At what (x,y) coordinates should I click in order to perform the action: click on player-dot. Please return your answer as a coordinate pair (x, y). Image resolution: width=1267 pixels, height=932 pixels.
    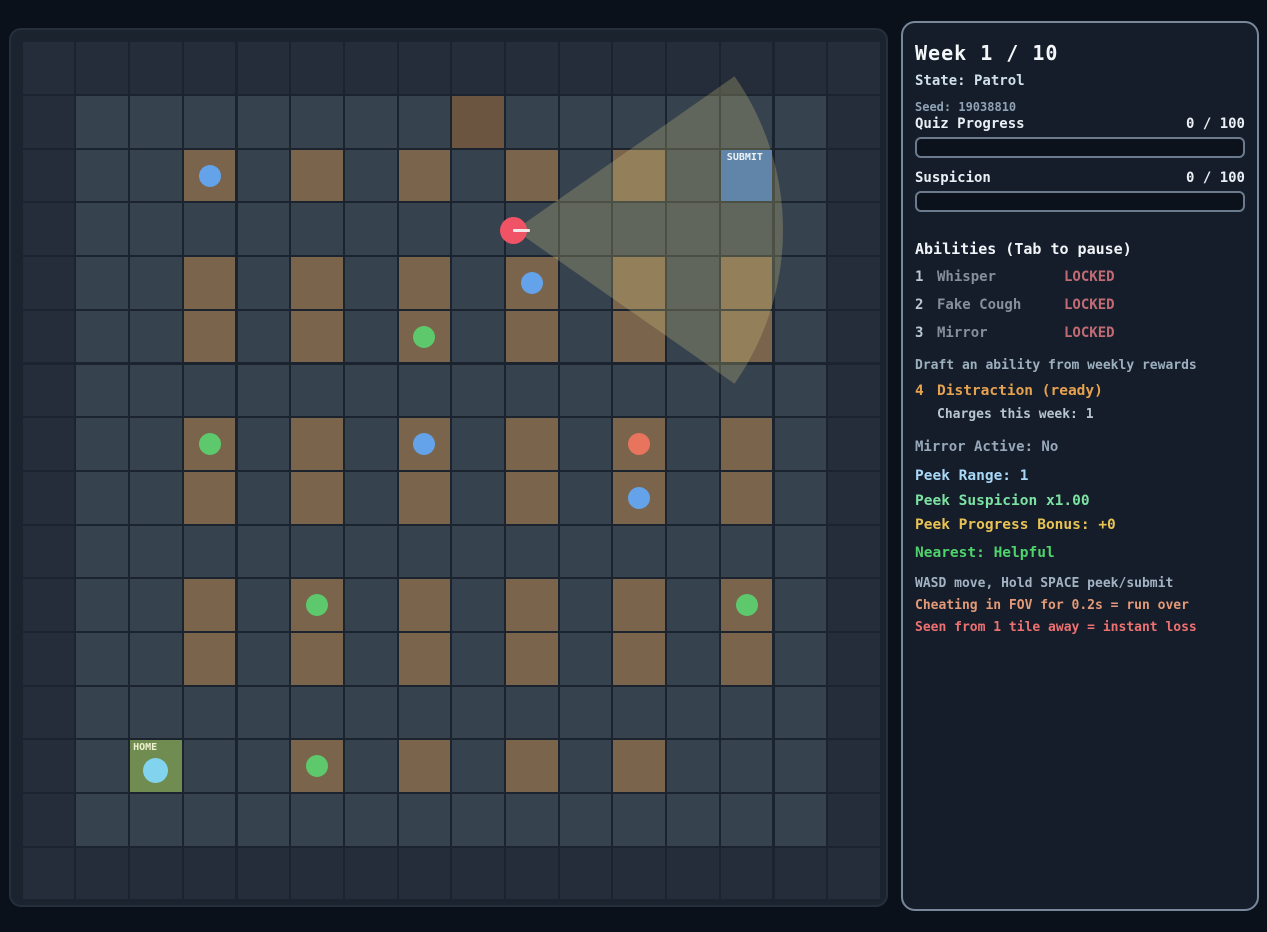
    Looking at the image, I should click on (156, 770).